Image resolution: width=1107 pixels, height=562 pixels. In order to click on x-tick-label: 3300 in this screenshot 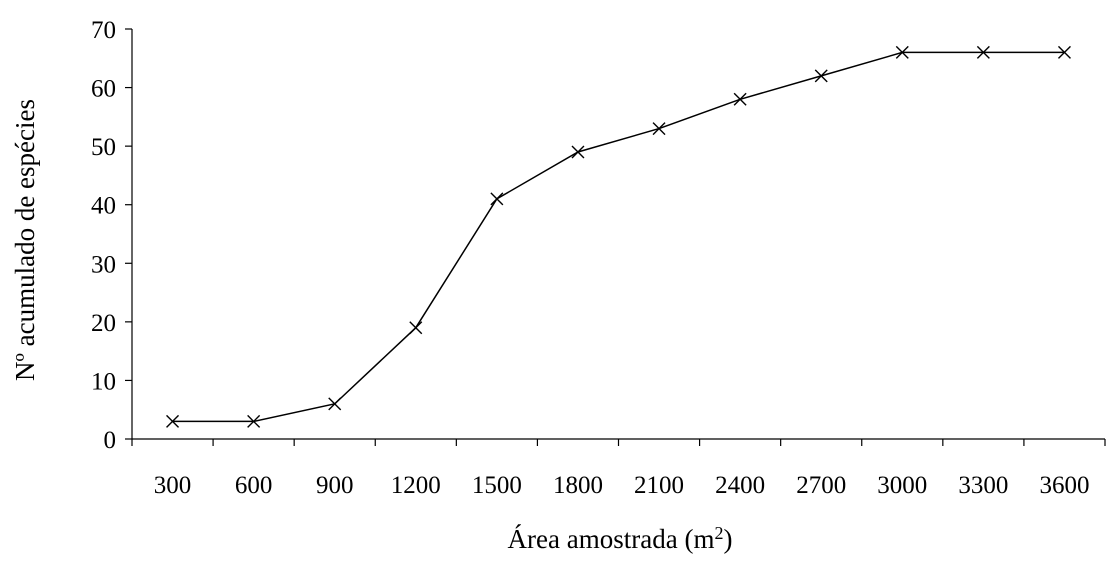, I will do `click(983, 485)`.